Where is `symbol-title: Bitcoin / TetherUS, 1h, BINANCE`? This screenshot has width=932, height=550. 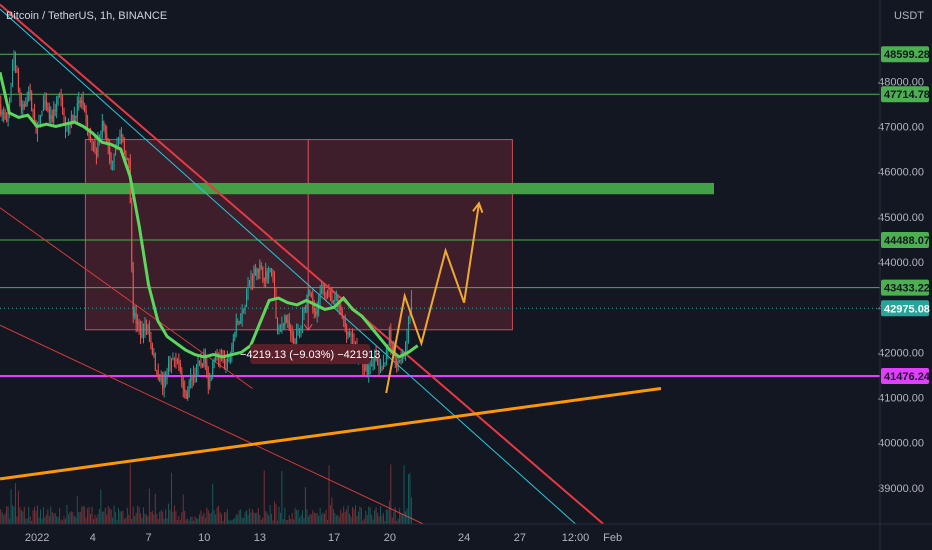 symbol-title: Bitcoin / TetherUS, 1h, BINANCE is located at coordinates (87, 16).